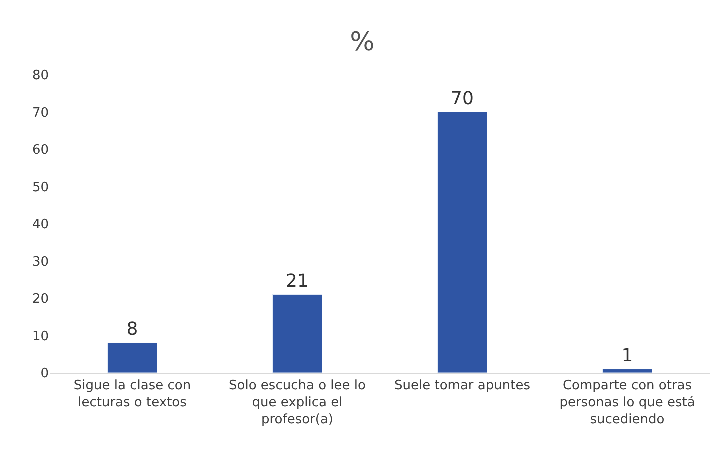  Describe the element at coordinates (362, 42) in the screenshot. I see `chart-title: %` at that location.